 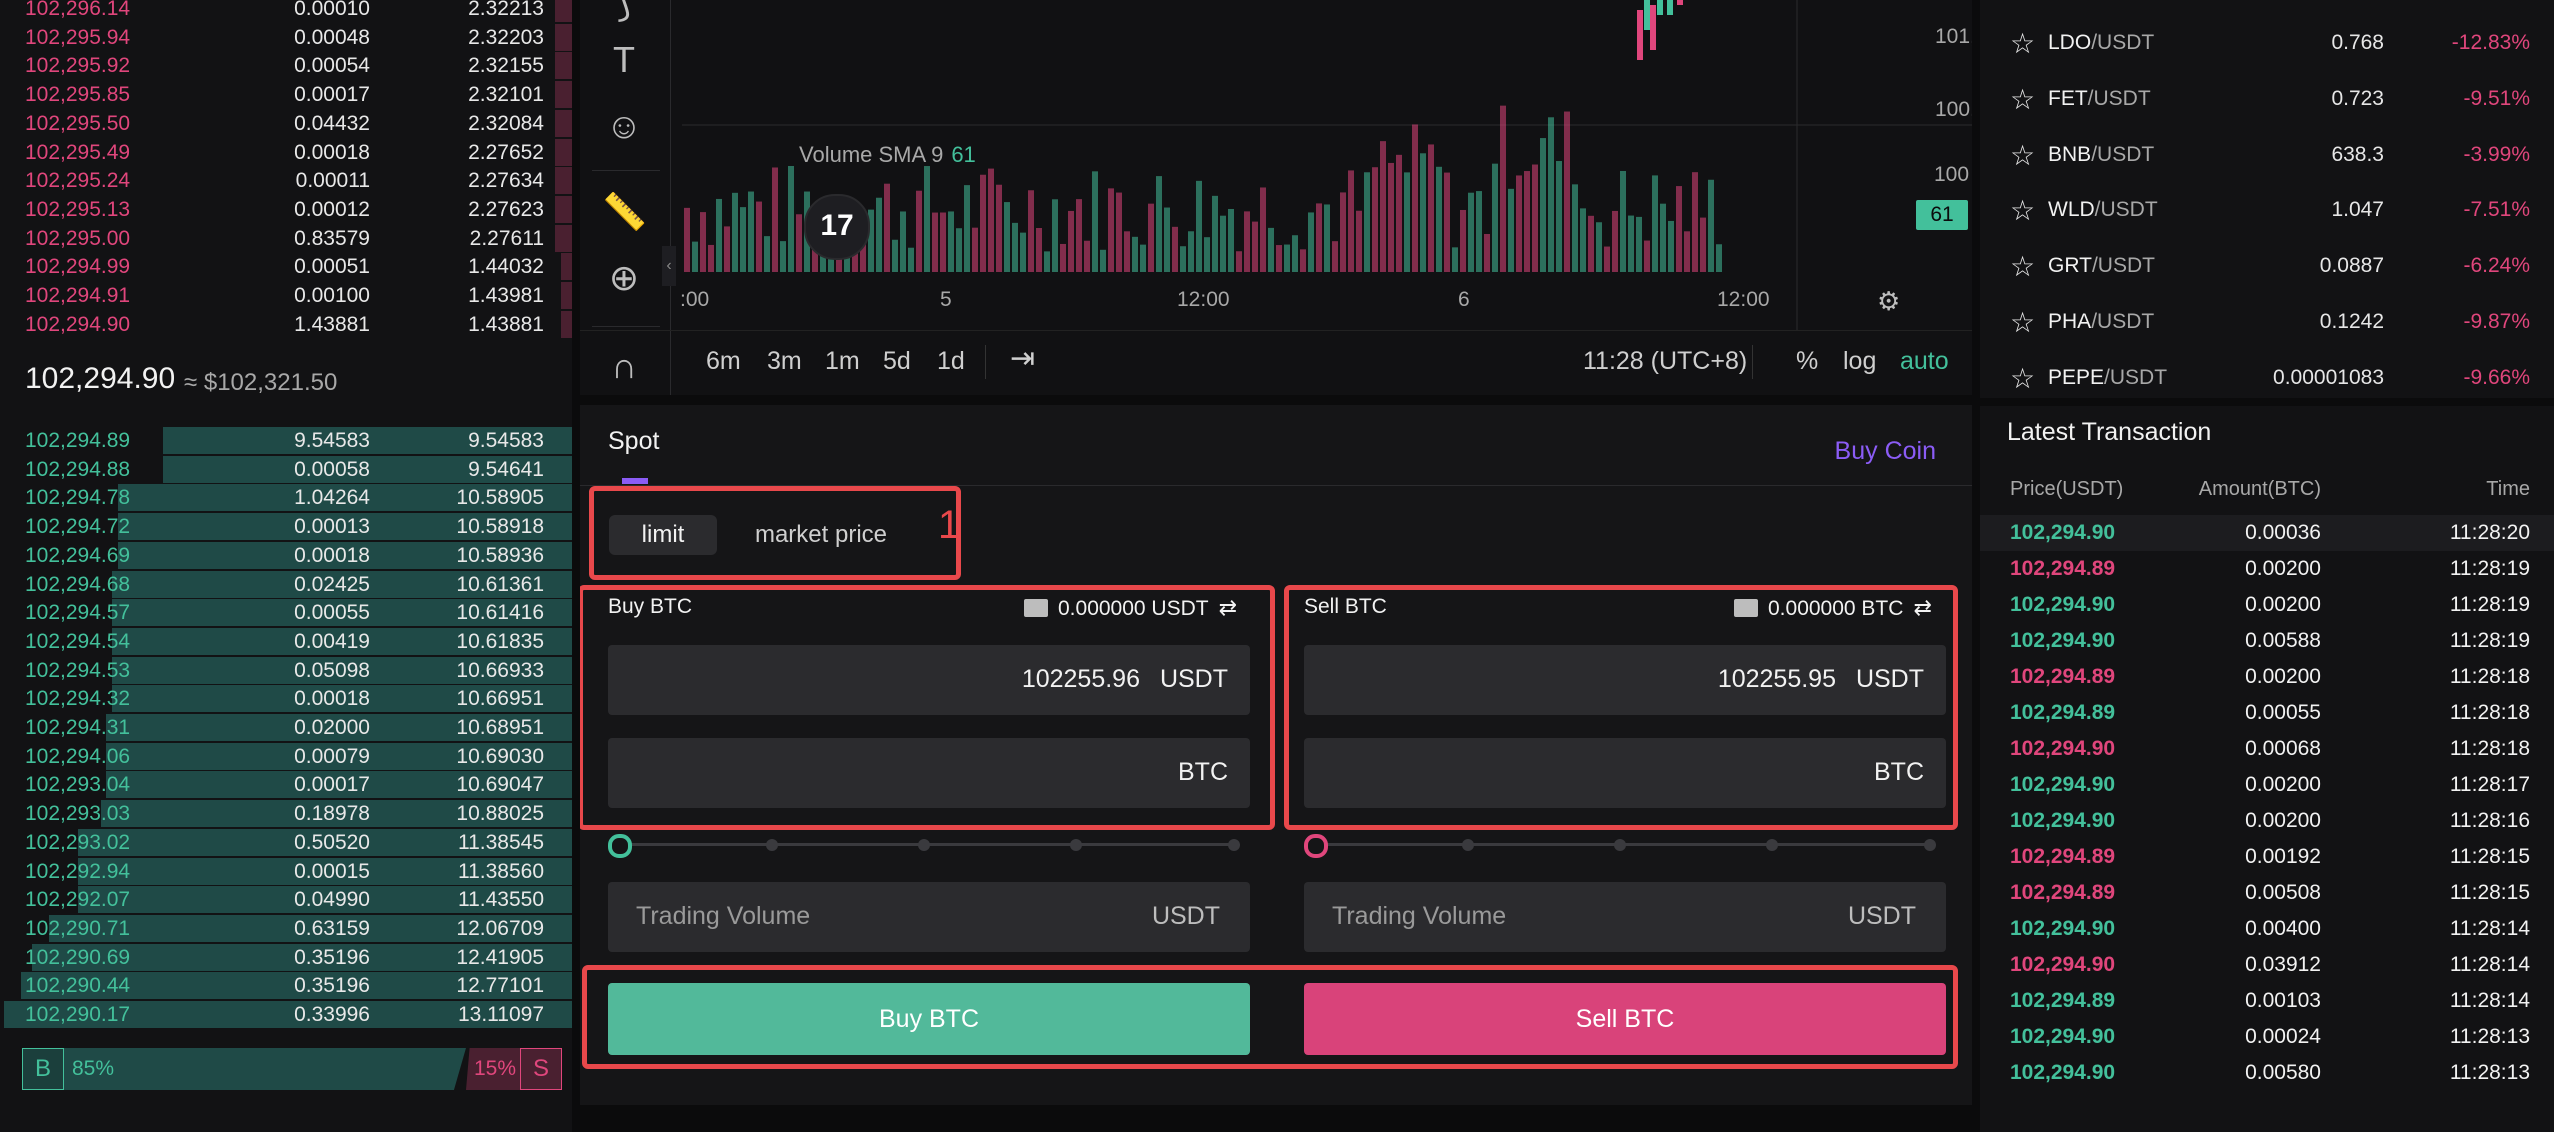 What do you see at coordinates (286, 784) in the screenshot?
I see `bid-row: 102,293.04 0.00017 10.69047` at bounding box center [286, 784].